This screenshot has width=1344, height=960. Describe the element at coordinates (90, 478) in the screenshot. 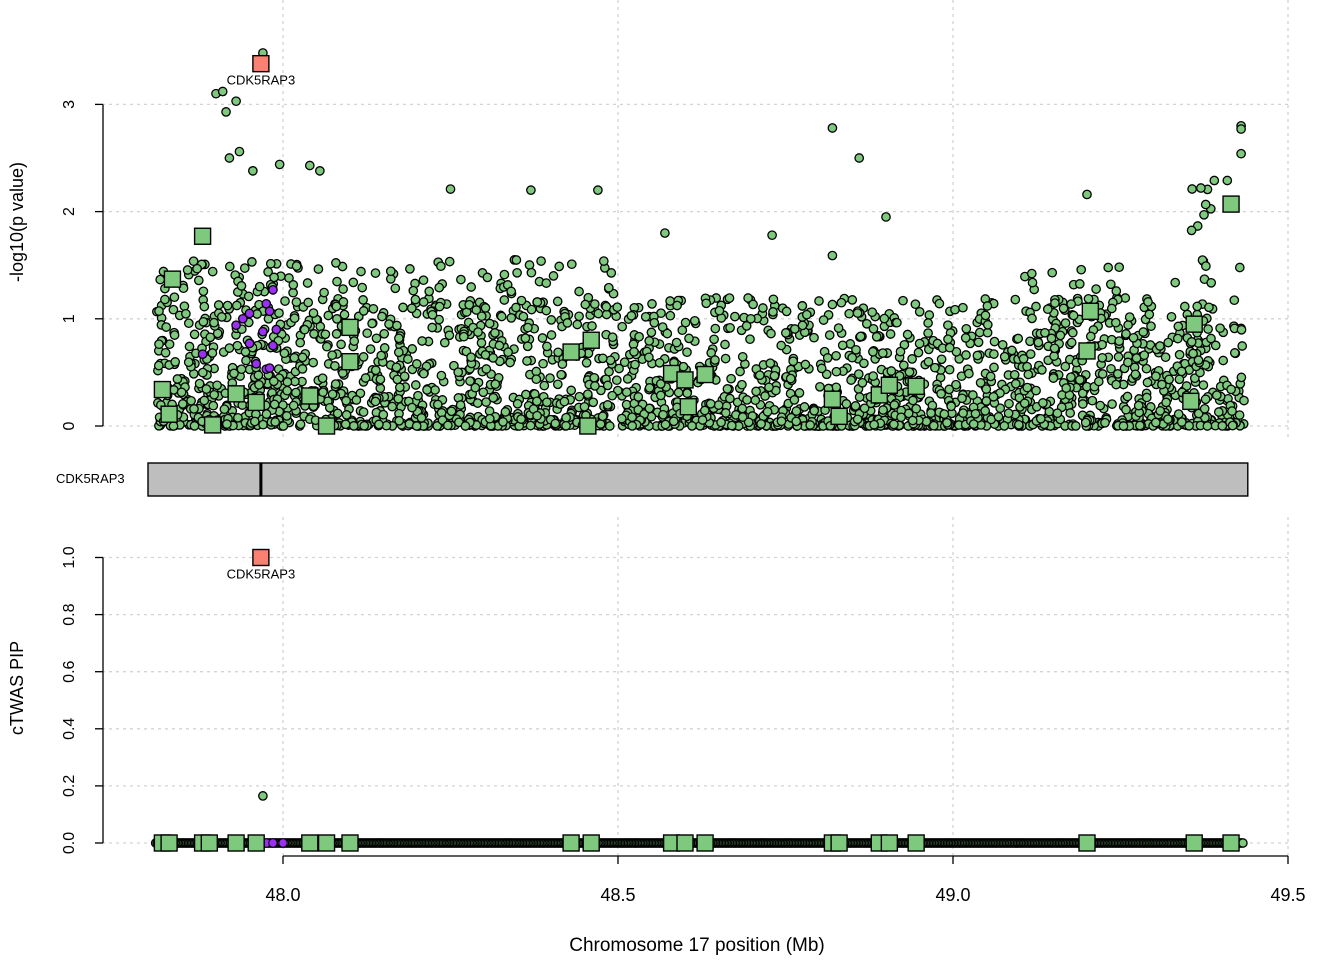

I see `gene-track-label: CDK5RAP3` at that location.